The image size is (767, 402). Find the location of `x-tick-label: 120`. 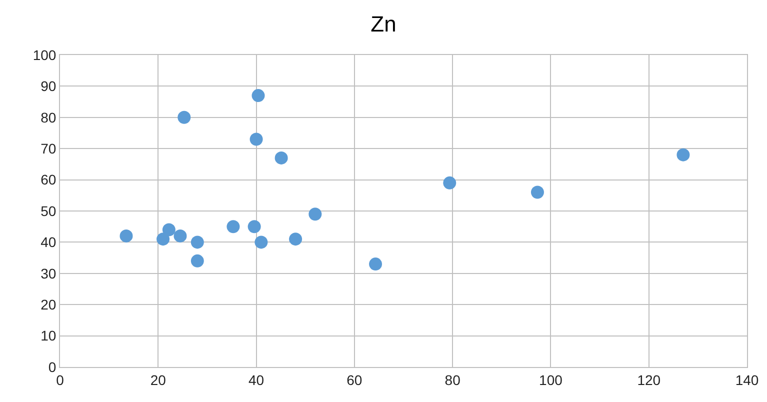

x-tick-label: 120 is located at coordinates (649, 380).